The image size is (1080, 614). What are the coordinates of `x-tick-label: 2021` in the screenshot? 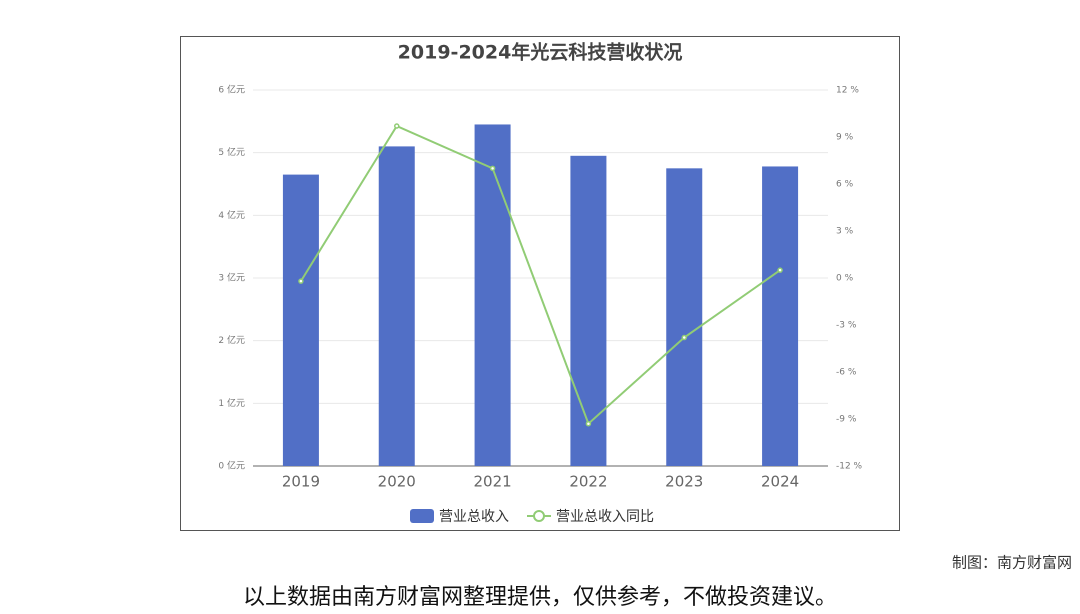 It's located at (492, 482).